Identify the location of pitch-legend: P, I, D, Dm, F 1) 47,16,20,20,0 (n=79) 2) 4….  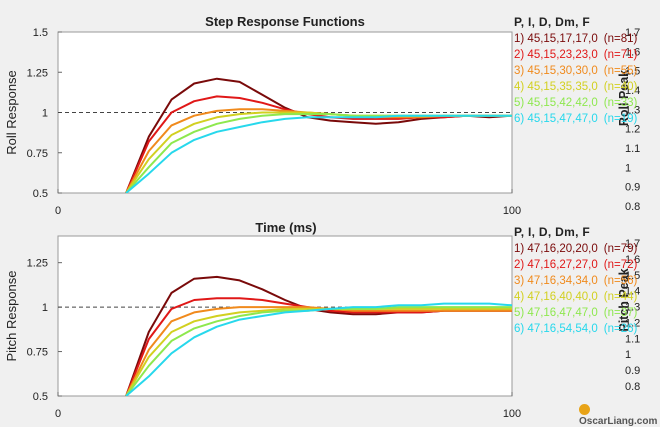
(575, 280).